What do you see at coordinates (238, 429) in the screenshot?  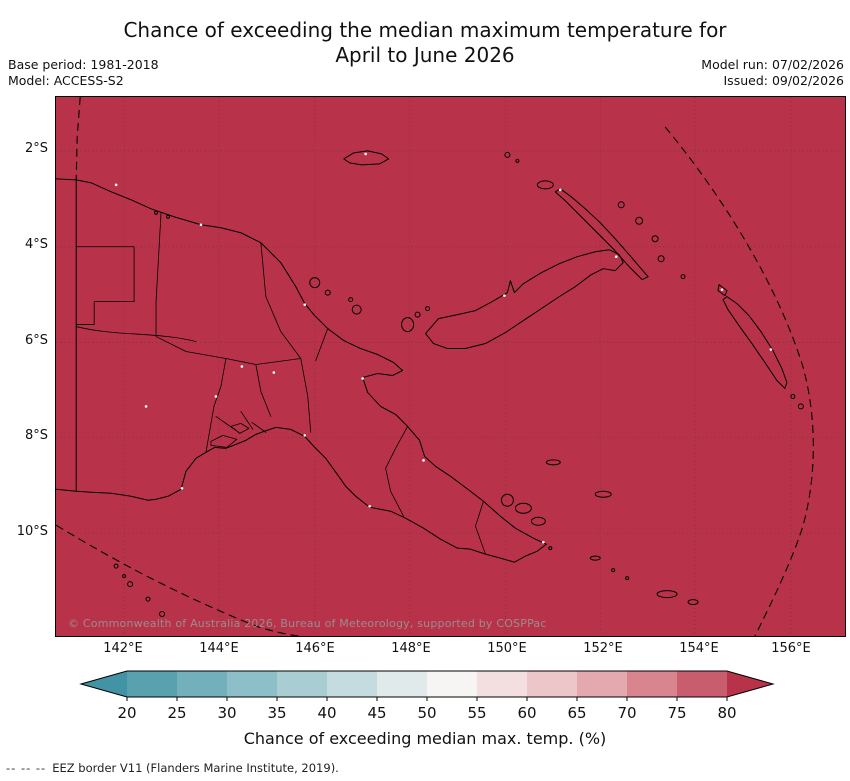 I see `delta-islands` at bounding box center [238, 429].